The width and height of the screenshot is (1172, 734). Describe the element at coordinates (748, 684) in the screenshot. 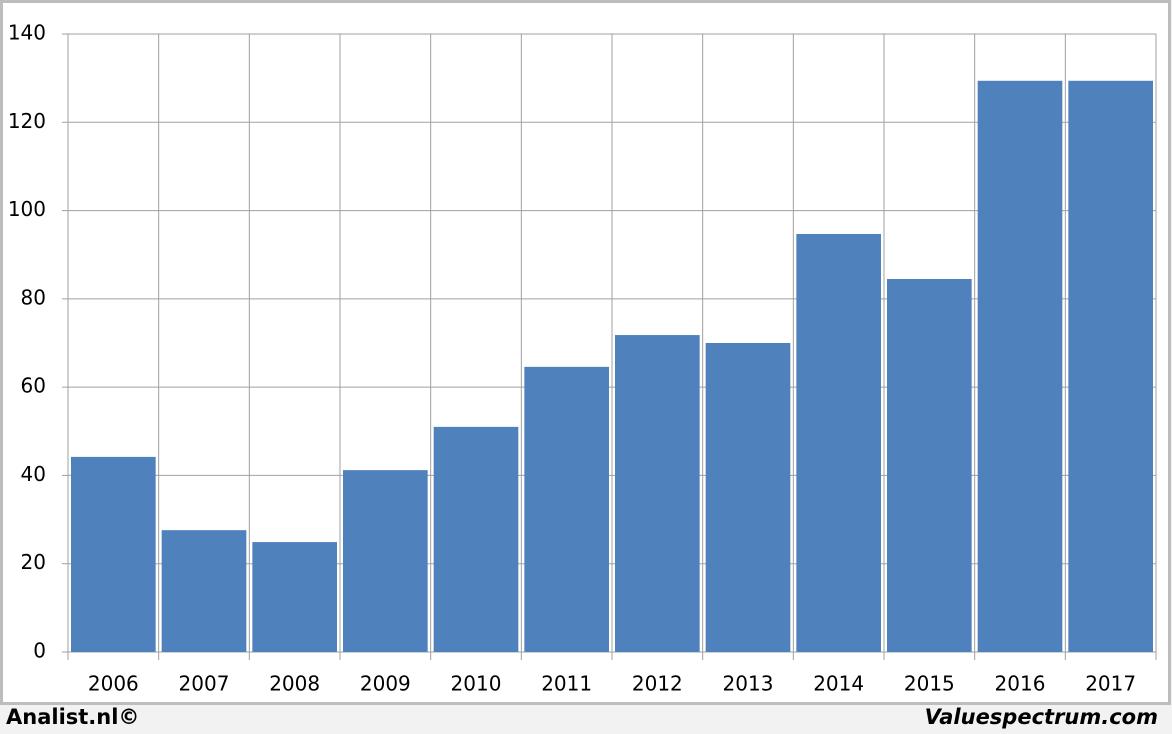

I see `x-tick-label: 2013` at that location.